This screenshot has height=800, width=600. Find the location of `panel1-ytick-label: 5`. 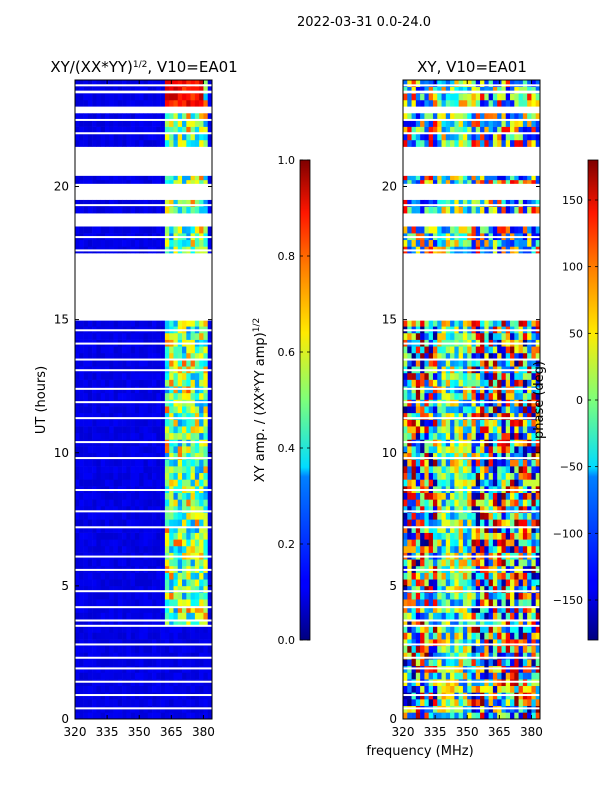

panel1-ytick-label: 5 is located at coordinates (65, 586).